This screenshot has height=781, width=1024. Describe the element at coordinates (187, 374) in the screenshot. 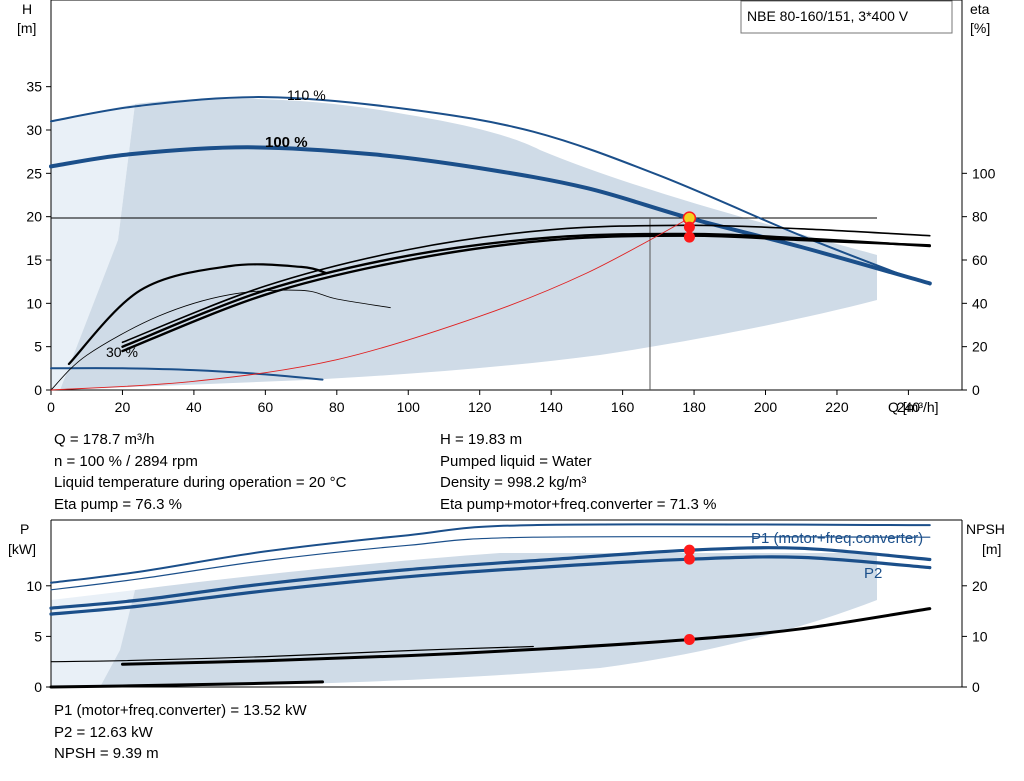

I see `curve-30-percent` at that location.